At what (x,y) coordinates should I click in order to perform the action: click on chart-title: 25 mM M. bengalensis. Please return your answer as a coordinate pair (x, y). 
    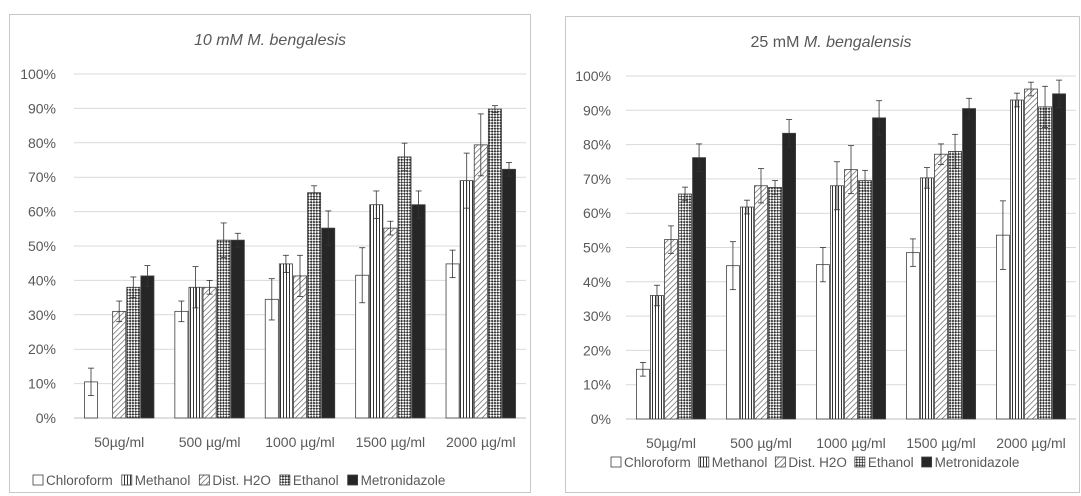
    Looking at the image, I should click on (831, 42).